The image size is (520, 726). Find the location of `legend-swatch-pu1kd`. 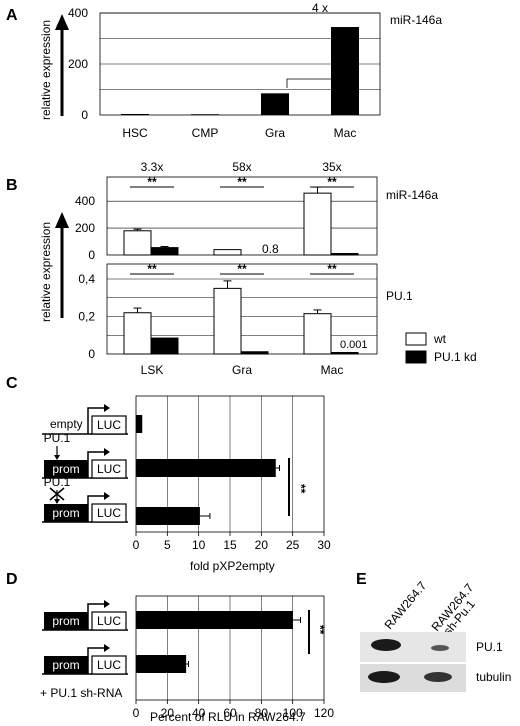

legend-swatch-pu1kd is located at coordinates (416, 357).